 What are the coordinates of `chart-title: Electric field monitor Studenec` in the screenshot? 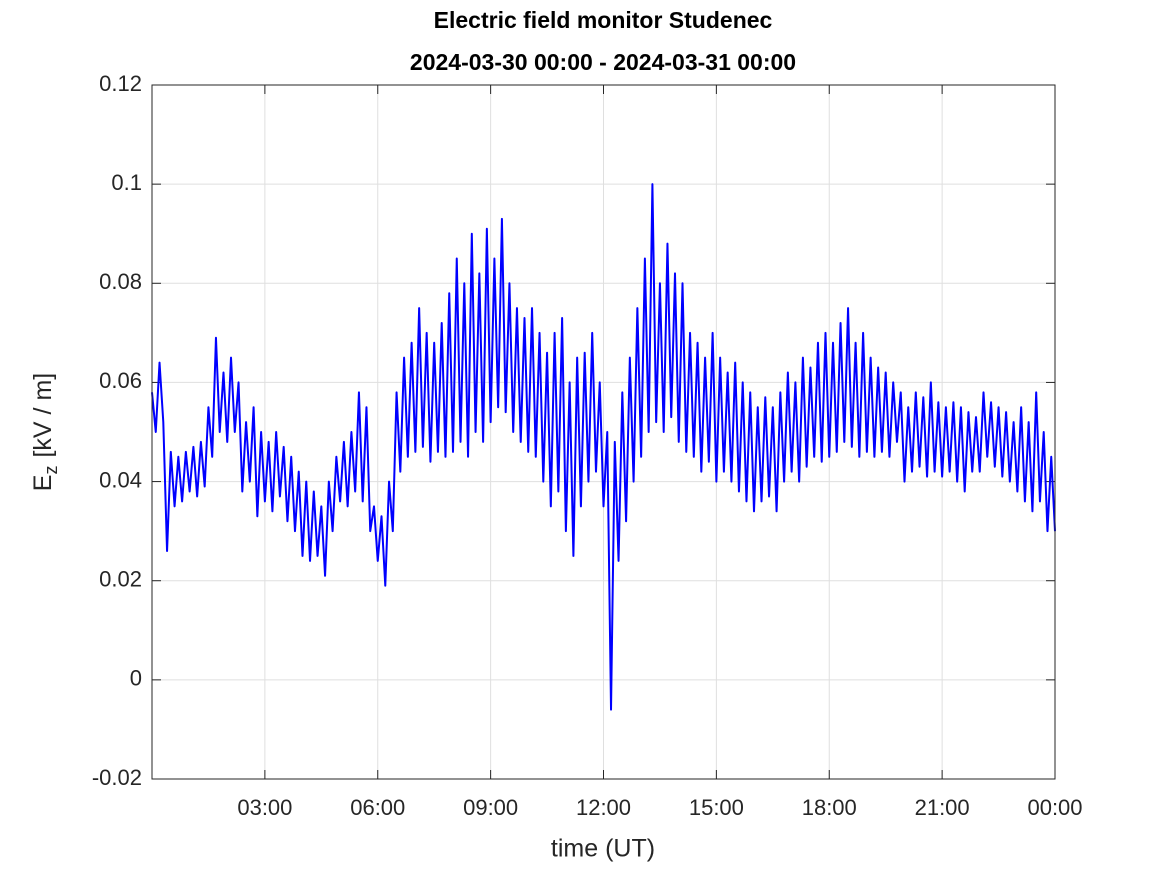 It's located at (603, 20).